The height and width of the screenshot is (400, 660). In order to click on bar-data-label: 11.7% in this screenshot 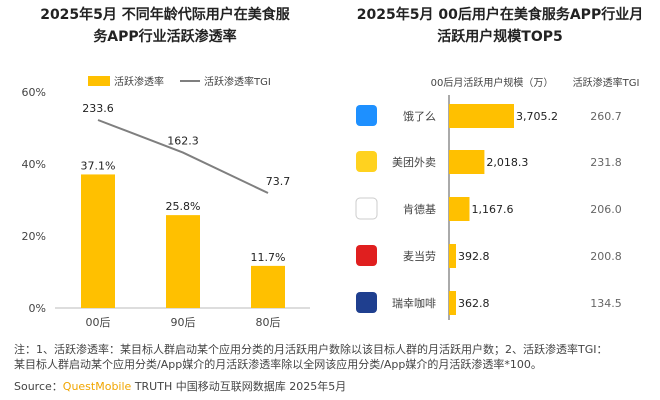, I will do `click(268, 257)`.